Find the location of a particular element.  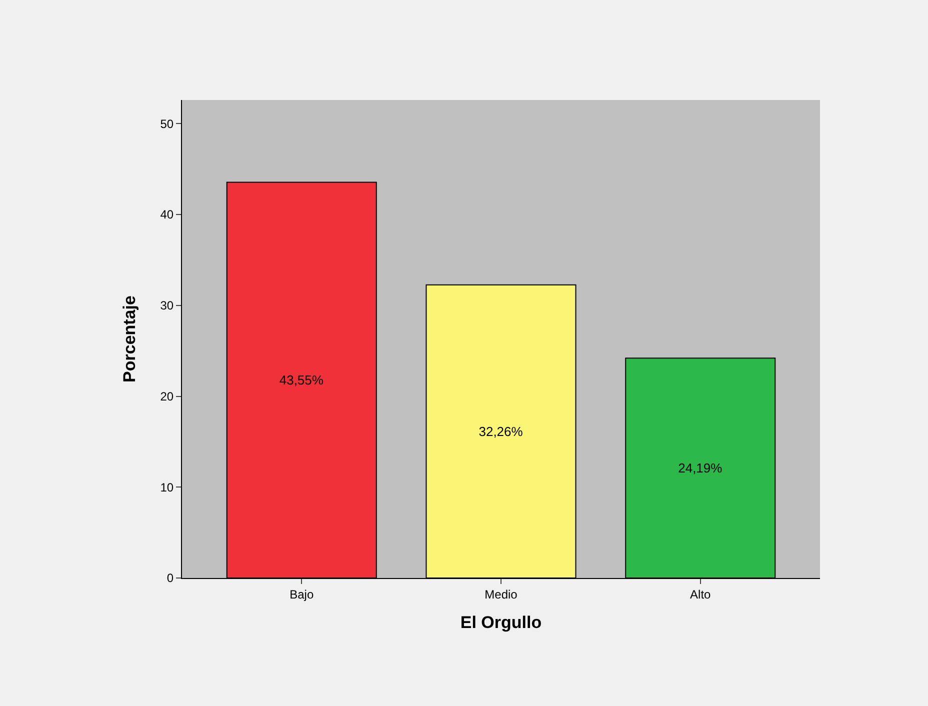

y-tick-label: 20 is located at coordinates (167, 396).